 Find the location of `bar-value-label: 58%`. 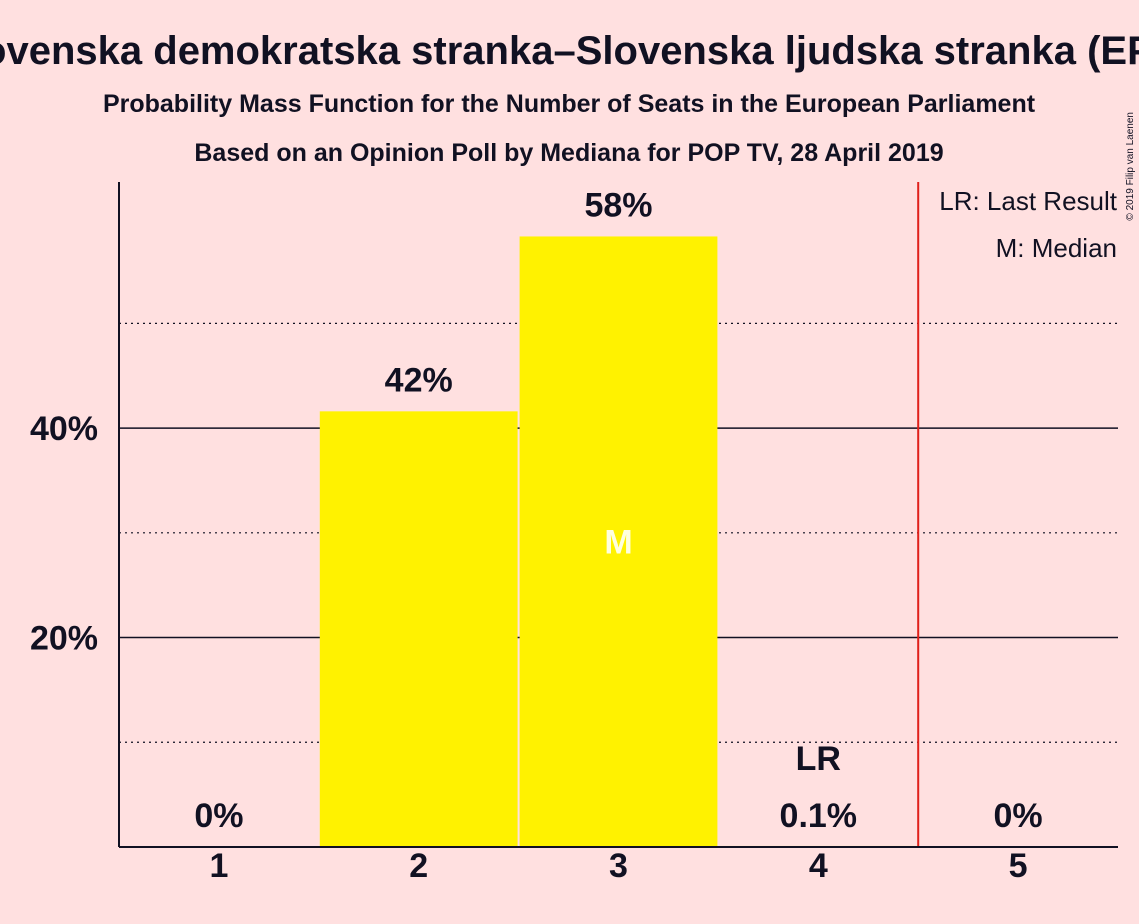

bar-value-label: 58% is located at coordinates (618, 205).